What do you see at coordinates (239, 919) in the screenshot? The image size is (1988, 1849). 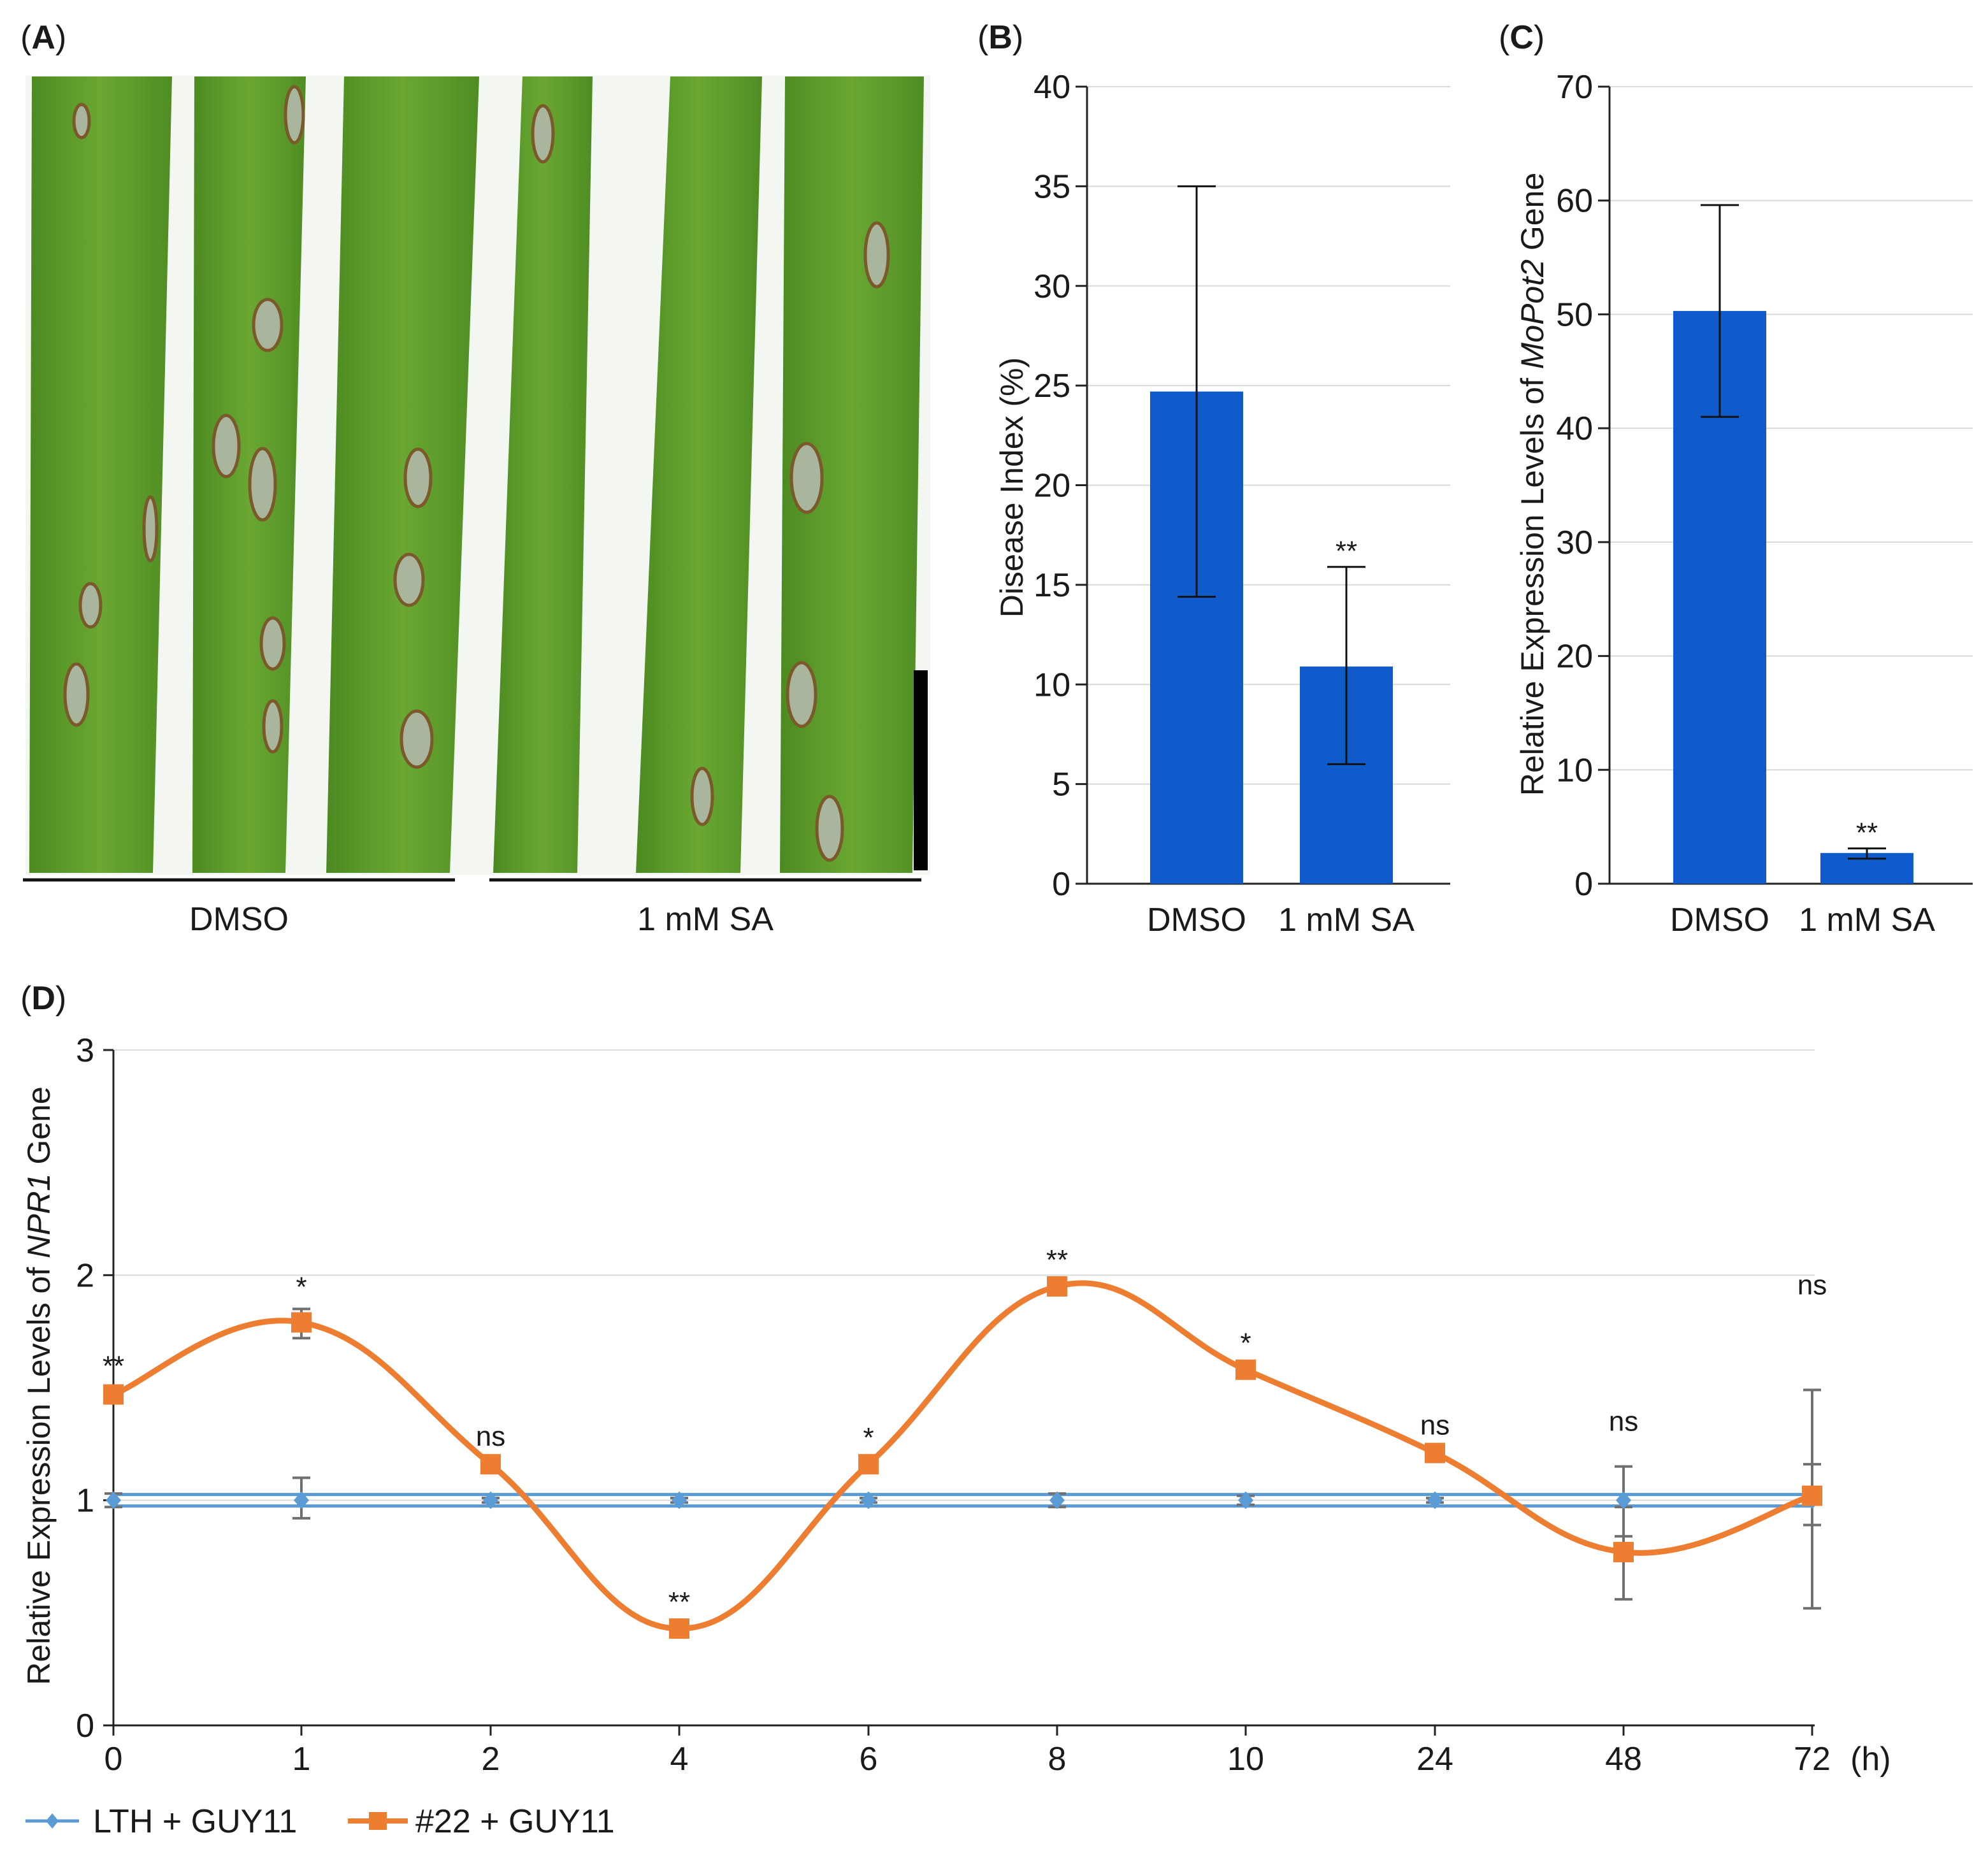 I see `dmso-group-label: DMSO` at bounding box center [239, 919].